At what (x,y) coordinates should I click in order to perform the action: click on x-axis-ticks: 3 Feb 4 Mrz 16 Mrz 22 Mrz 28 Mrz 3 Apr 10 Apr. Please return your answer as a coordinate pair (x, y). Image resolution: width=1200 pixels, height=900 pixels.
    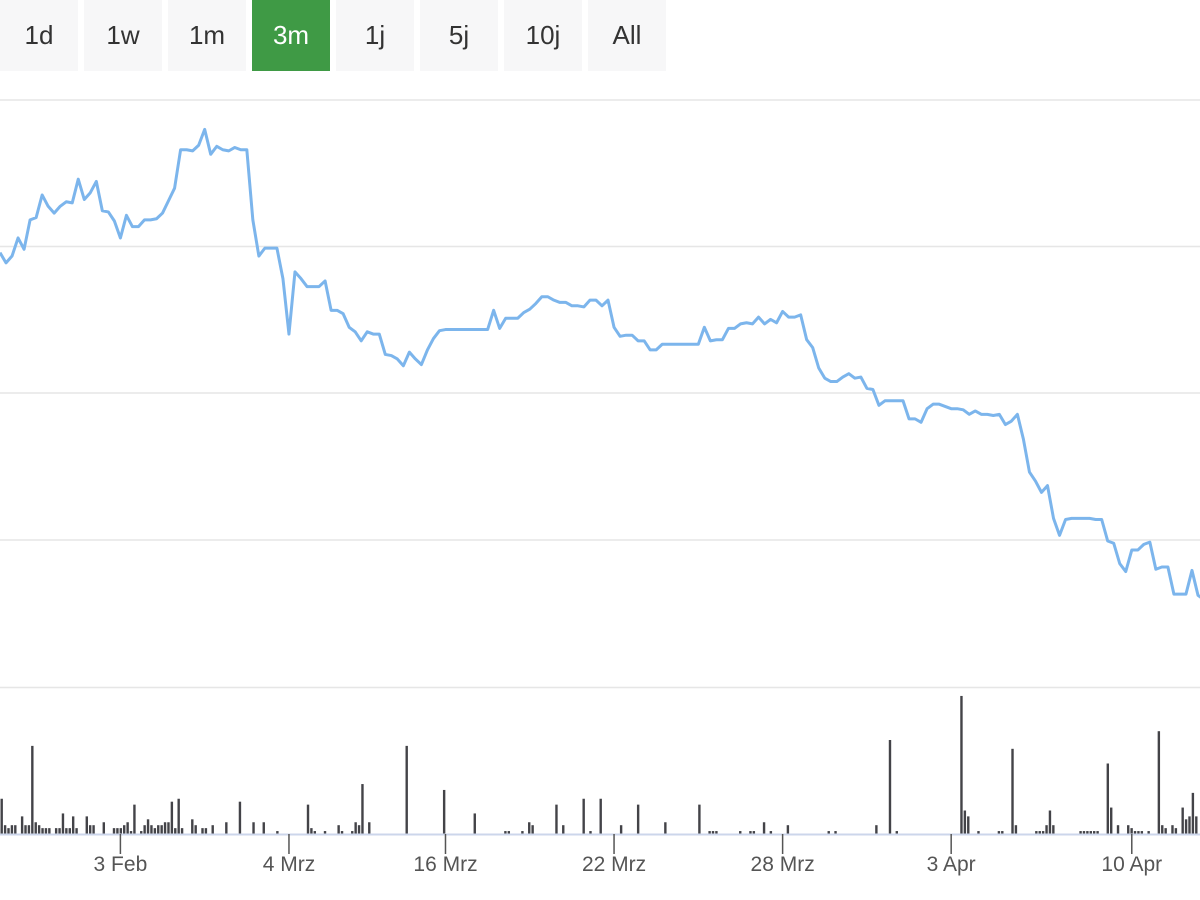
    Looking at the image, I should click on (628, 855).